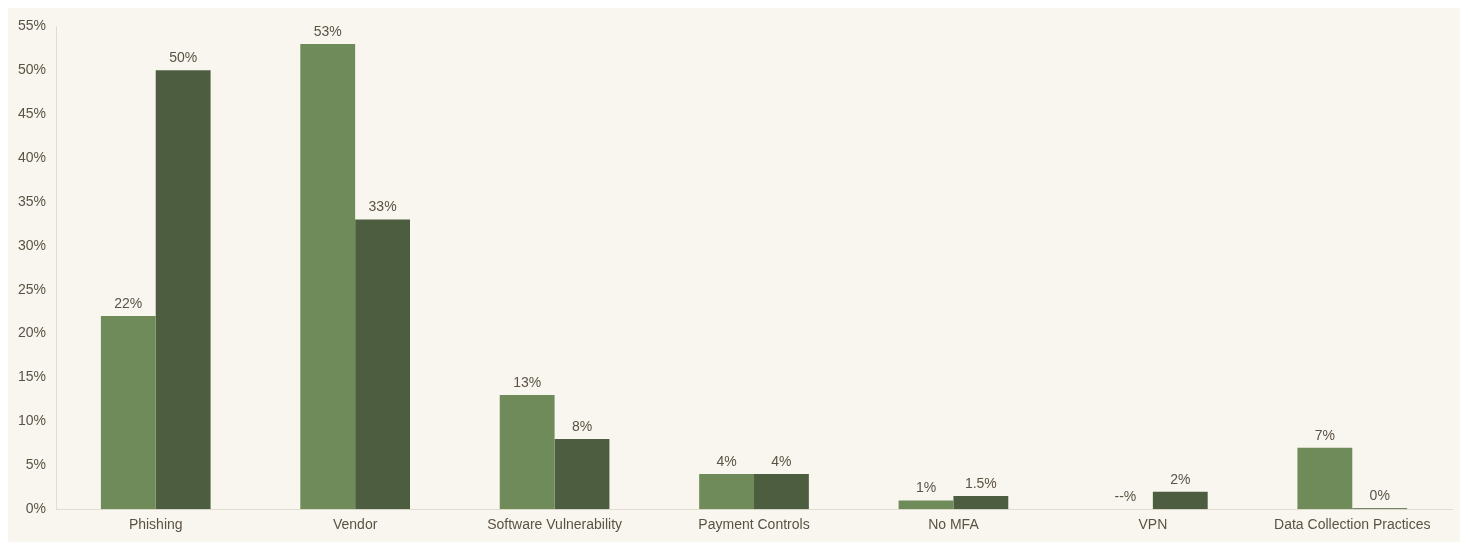 This screenshot has height=550, width=1468. Describe the element at coordinates (954, 524) in the screenshot. I see `x-tick-label: No MFA` at that location.